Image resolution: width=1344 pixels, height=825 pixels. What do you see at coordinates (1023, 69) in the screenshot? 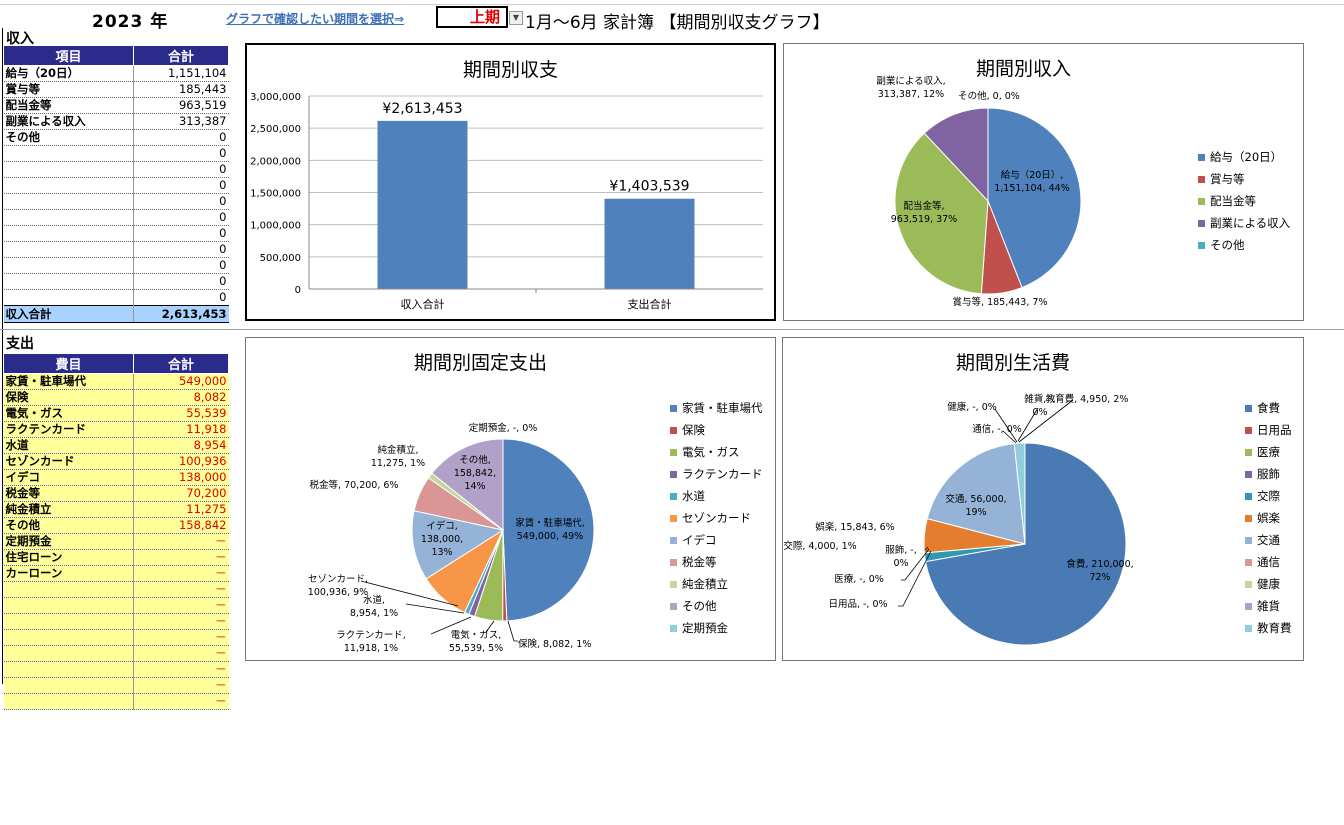
I see `chart-title: 期間別収入` at bounding box center [1023, 69].